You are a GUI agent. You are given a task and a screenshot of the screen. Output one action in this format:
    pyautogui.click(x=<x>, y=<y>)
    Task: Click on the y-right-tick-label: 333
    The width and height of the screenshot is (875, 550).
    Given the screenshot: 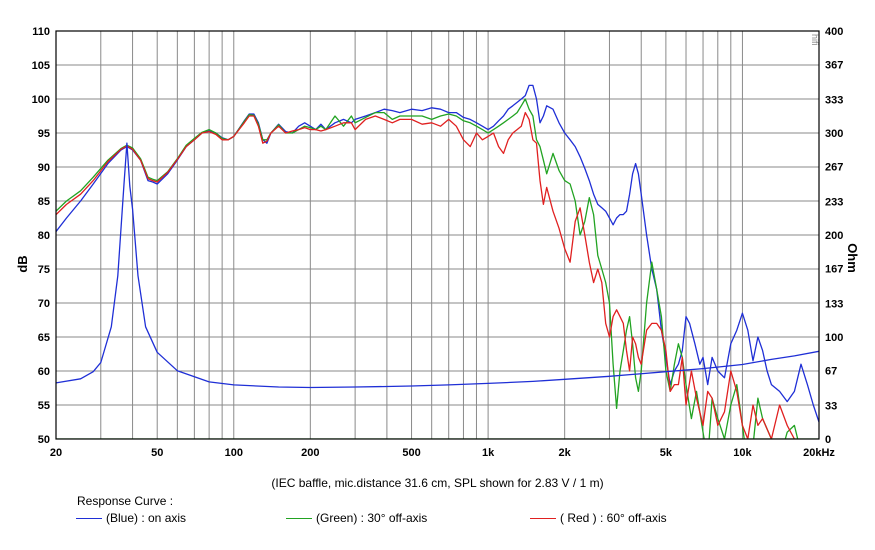 What is the action you would take?
    pyautogui.click(x=834, y=100)
    